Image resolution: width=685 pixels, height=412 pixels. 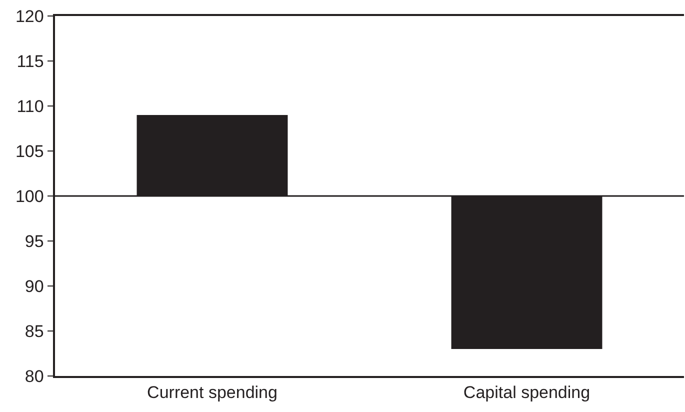 What do you see at coordinates (526, 392) in the screenshot?
I see `x-tick-label: Capital spending` at bounding box center [526, 392].